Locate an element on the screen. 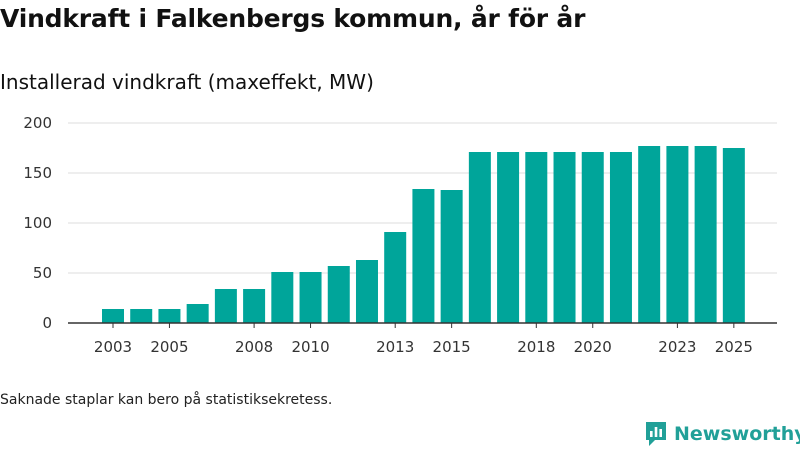 The height and width of the screenshot is (450, 800). x-tick-label: 2010 is located at coordinates (310, 347).